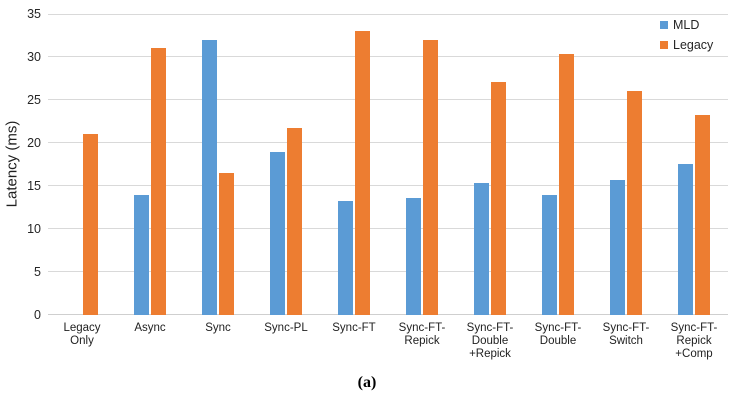  What do you see at coordinates (34, 14) in the screenshot?
I see `y-tick-label-35: 35` at bounding box center [34, 14].